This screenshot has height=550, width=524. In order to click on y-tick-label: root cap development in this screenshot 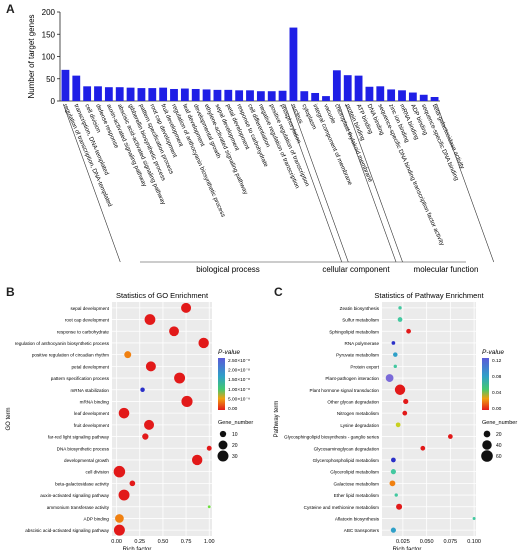, I will do `click(87, 320)`.